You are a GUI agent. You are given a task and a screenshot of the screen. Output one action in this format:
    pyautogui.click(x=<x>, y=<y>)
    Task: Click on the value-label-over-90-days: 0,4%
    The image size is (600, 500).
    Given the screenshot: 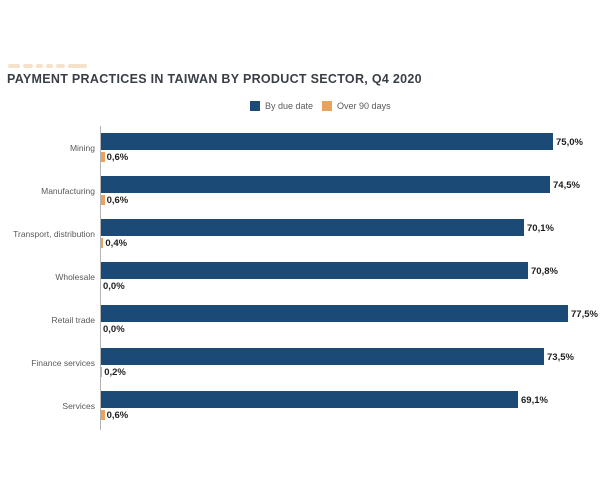 What is the action you would take?
    pyautogui.click(x=116, y=243)
    